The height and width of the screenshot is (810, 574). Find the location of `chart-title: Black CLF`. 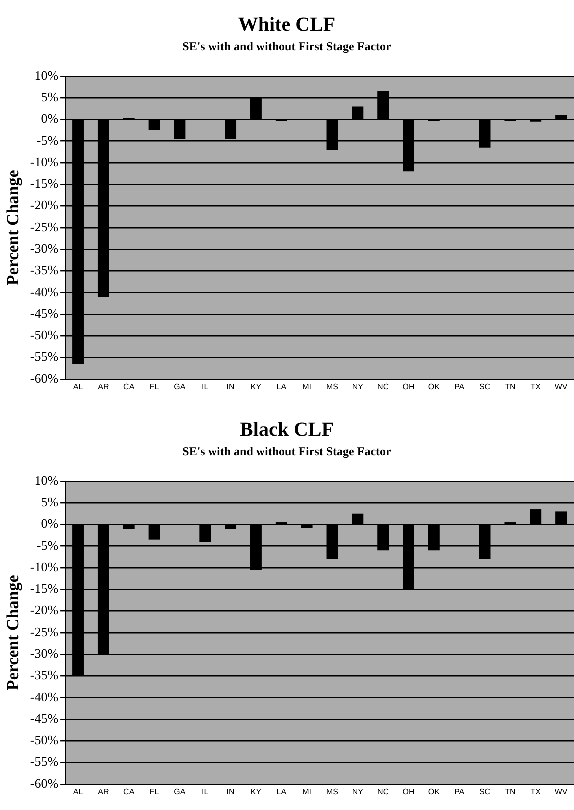

chart-title: Black CLF is located at coordinates (287, 430).